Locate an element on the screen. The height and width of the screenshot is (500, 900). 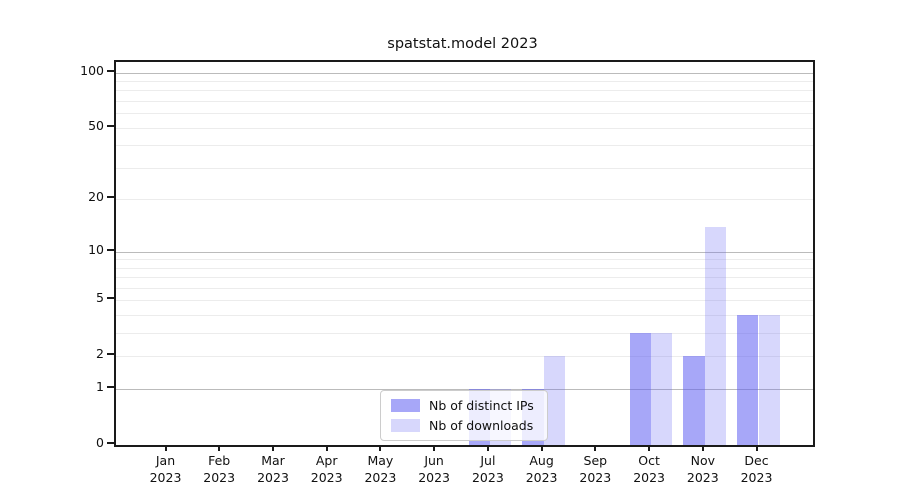
y-tick-label-20: 20 is located at coordinates (96, 197).